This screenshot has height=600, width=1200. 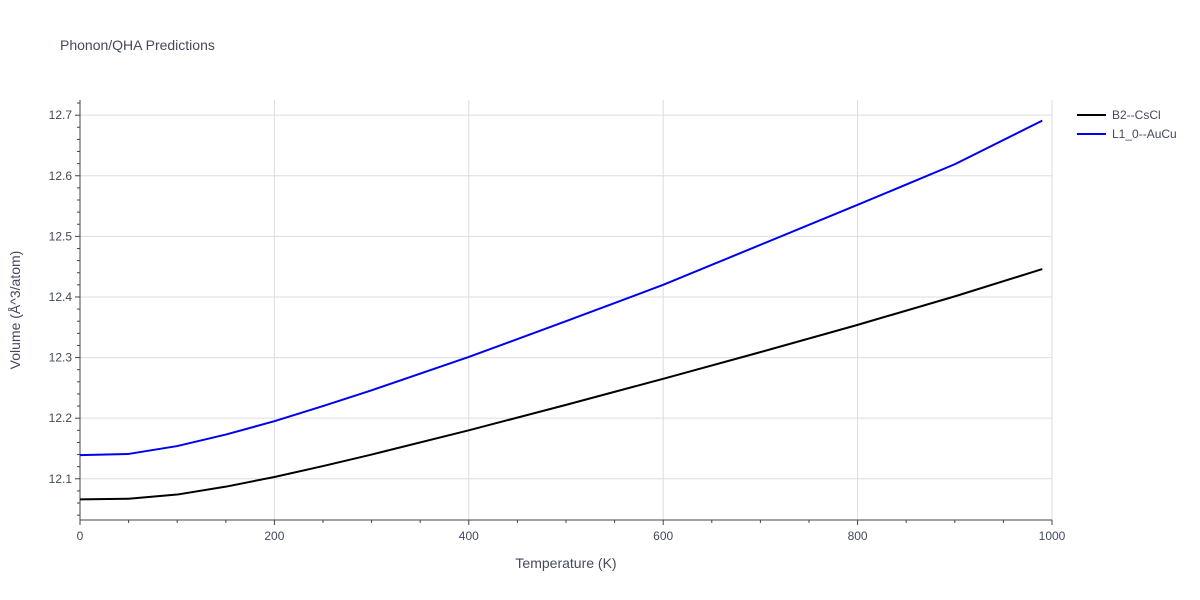 What do you see at coordinates (61, 479) in the screenshot?
I see `y-tick-label: 12.1` at bounding box center [61, 479].